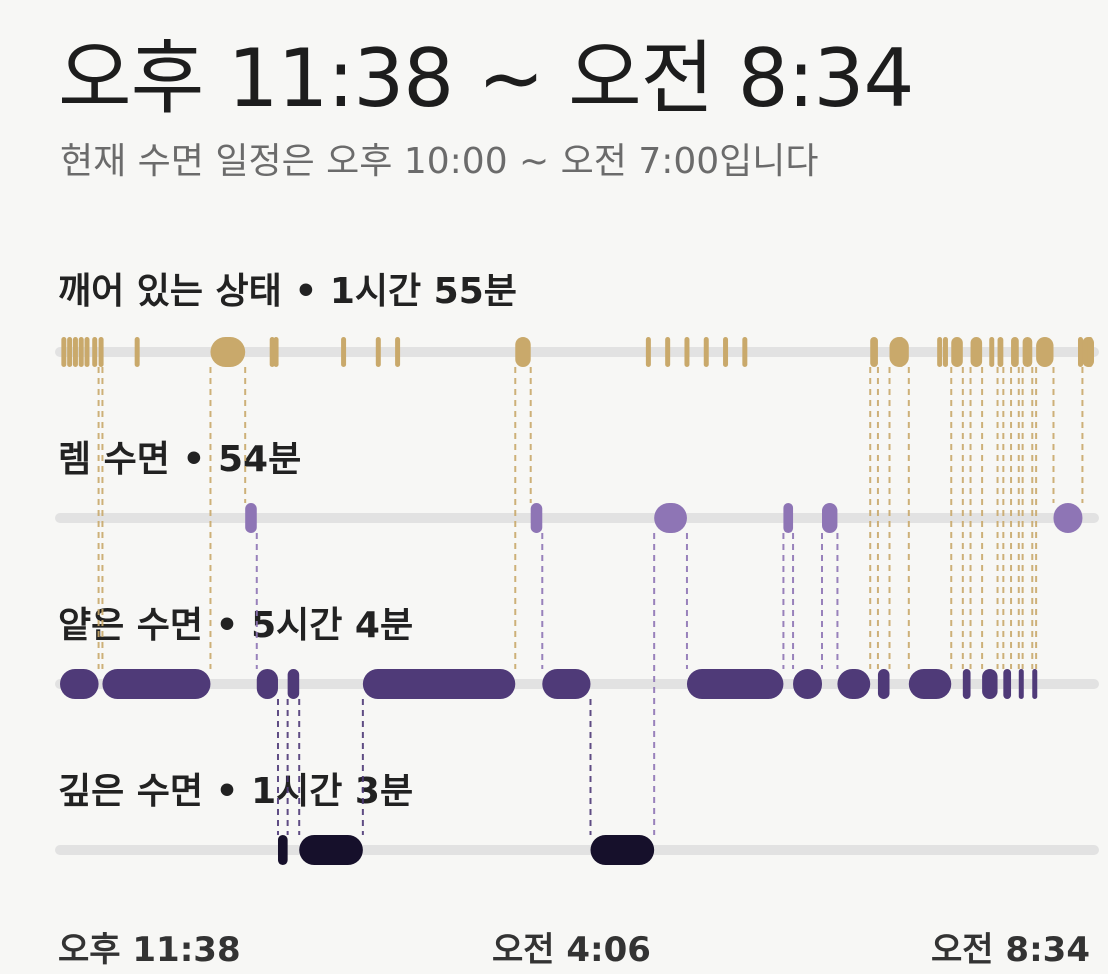 The width and height of the screenshot is (1108, 974). I want to click on light-stage-label: 얕은 수면 • 5시간 4분, so click(236, 625).